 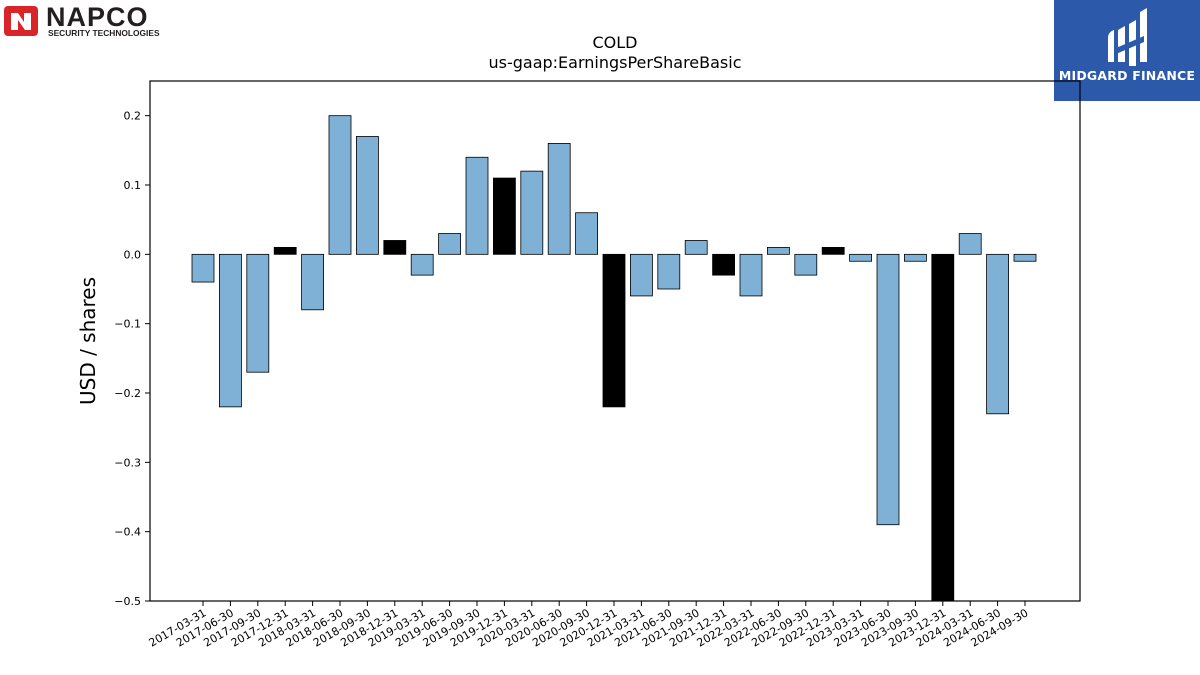 What do you see at coordinates (127, 601) in the screenshot?
I see `y-tick-label: −0.5` at bounding box center [127, 601].